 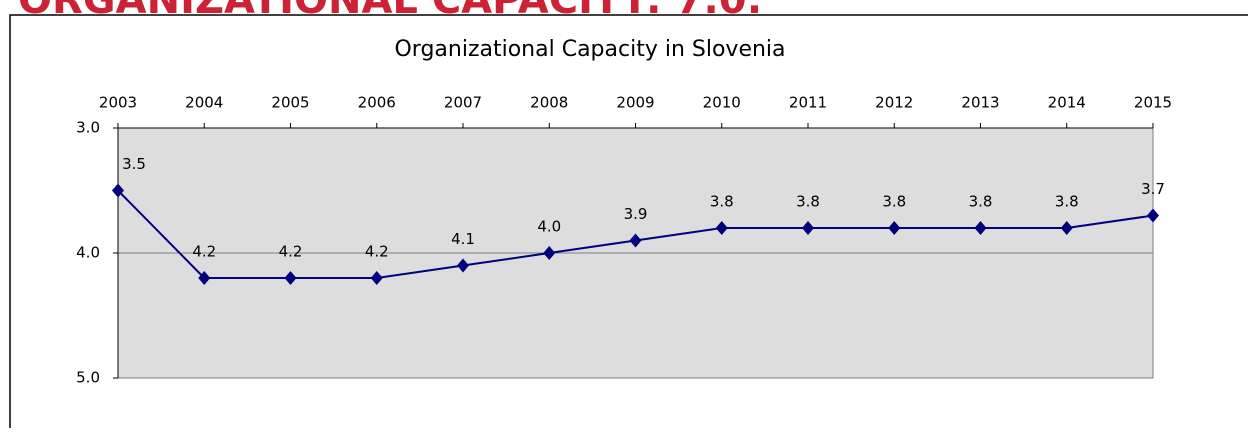 I want to click on x-tick-label: 2011, so click(x=808, y=103).